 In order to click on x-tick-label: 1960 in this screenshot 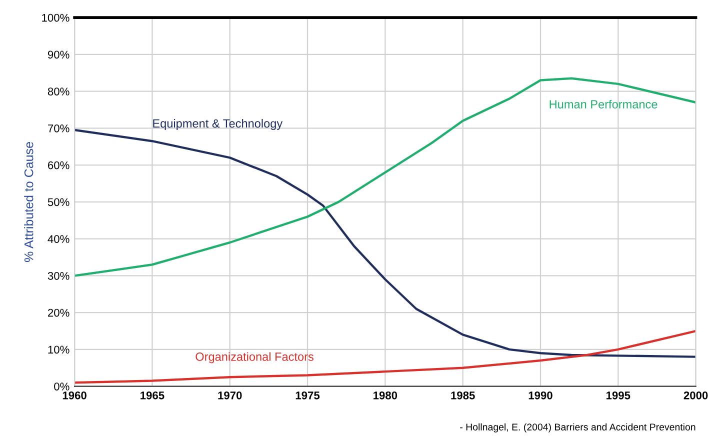, I will do `click(74, 395)`.